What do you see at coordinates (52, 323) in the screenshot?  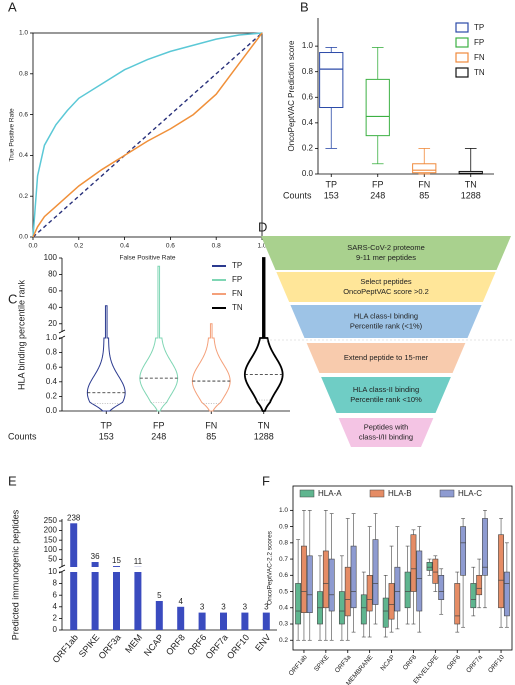 I see `y-tick-label: 20` at bounding box center [52, 323].